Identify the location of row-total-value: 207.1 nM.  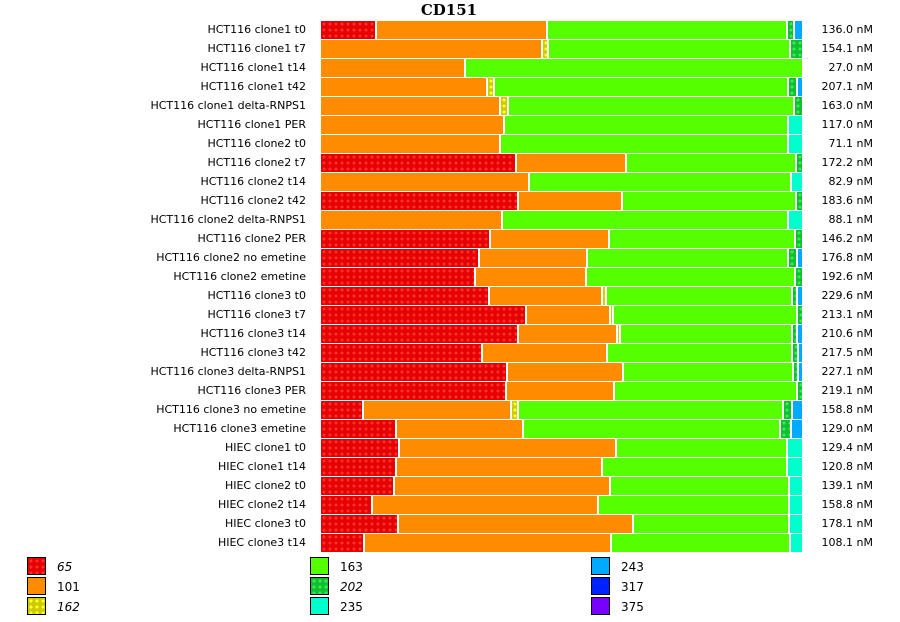
(847, 86).